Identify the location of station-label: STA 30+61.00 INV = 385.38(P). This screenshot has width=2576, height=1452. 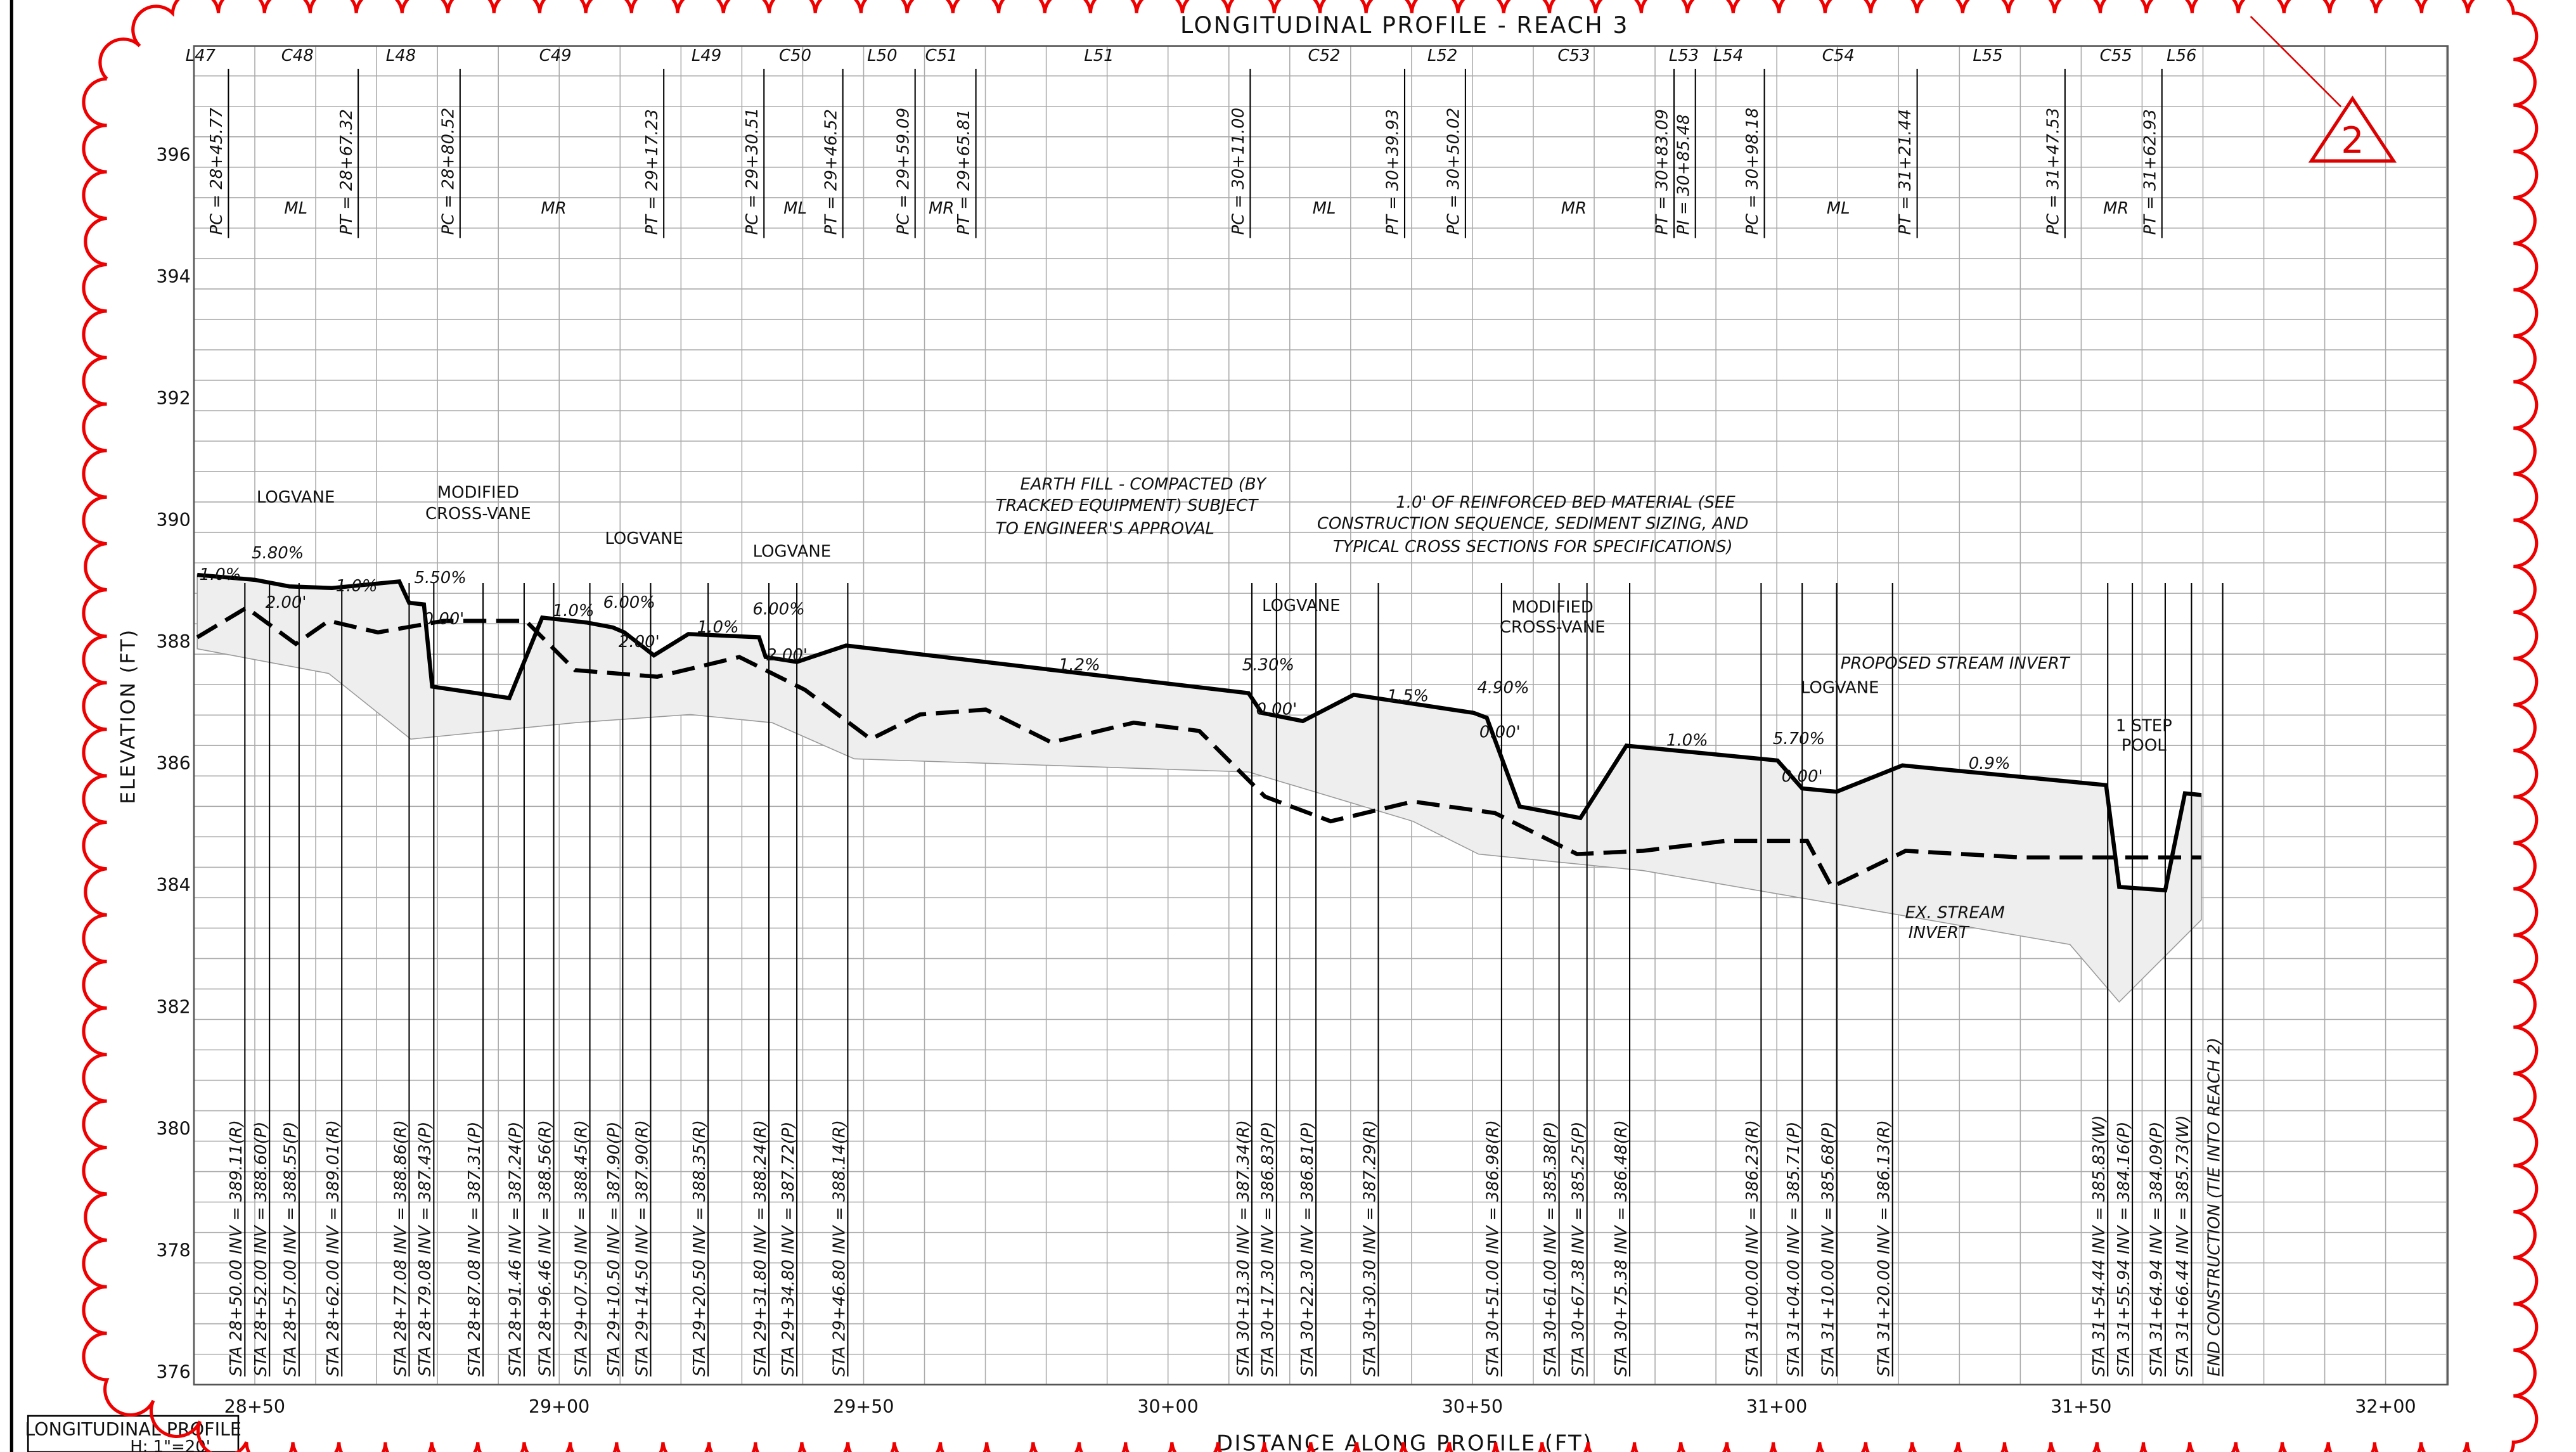
(1551, 1249).